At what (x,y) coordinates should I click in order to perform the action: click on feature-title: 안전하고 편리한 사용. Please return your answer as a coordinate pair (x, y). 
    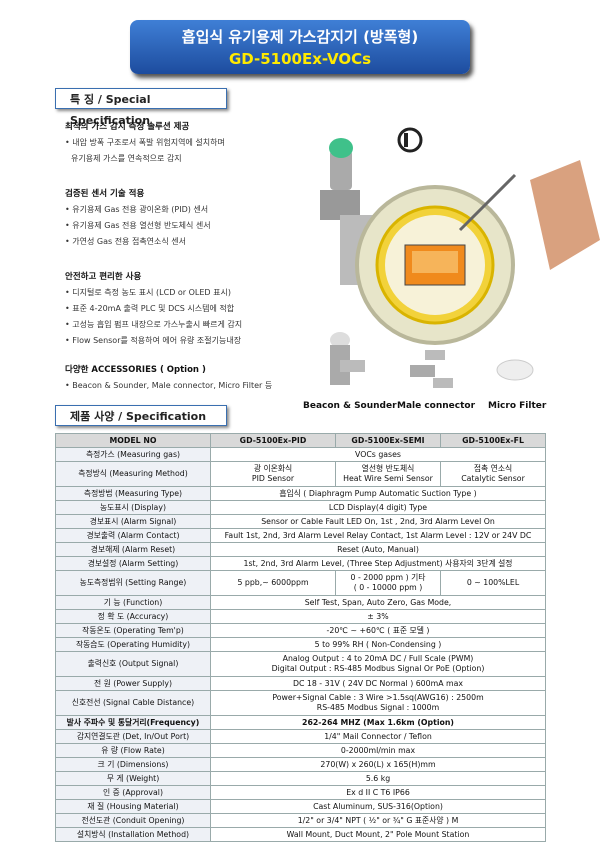
    Looking at the image, I should click on (103, 277).